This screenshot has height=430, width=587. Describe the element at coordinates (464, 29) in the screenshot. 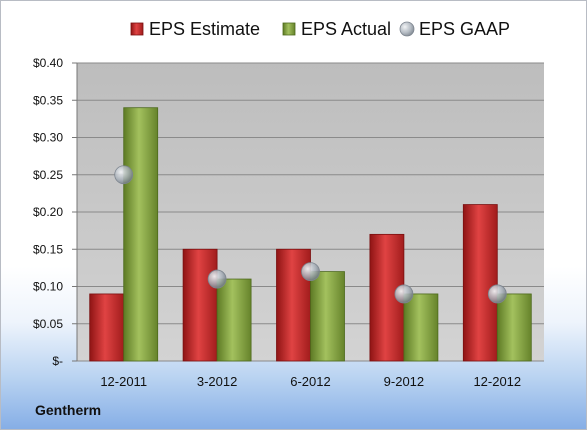

I see `legend-label: EPS GAAP` at that location.